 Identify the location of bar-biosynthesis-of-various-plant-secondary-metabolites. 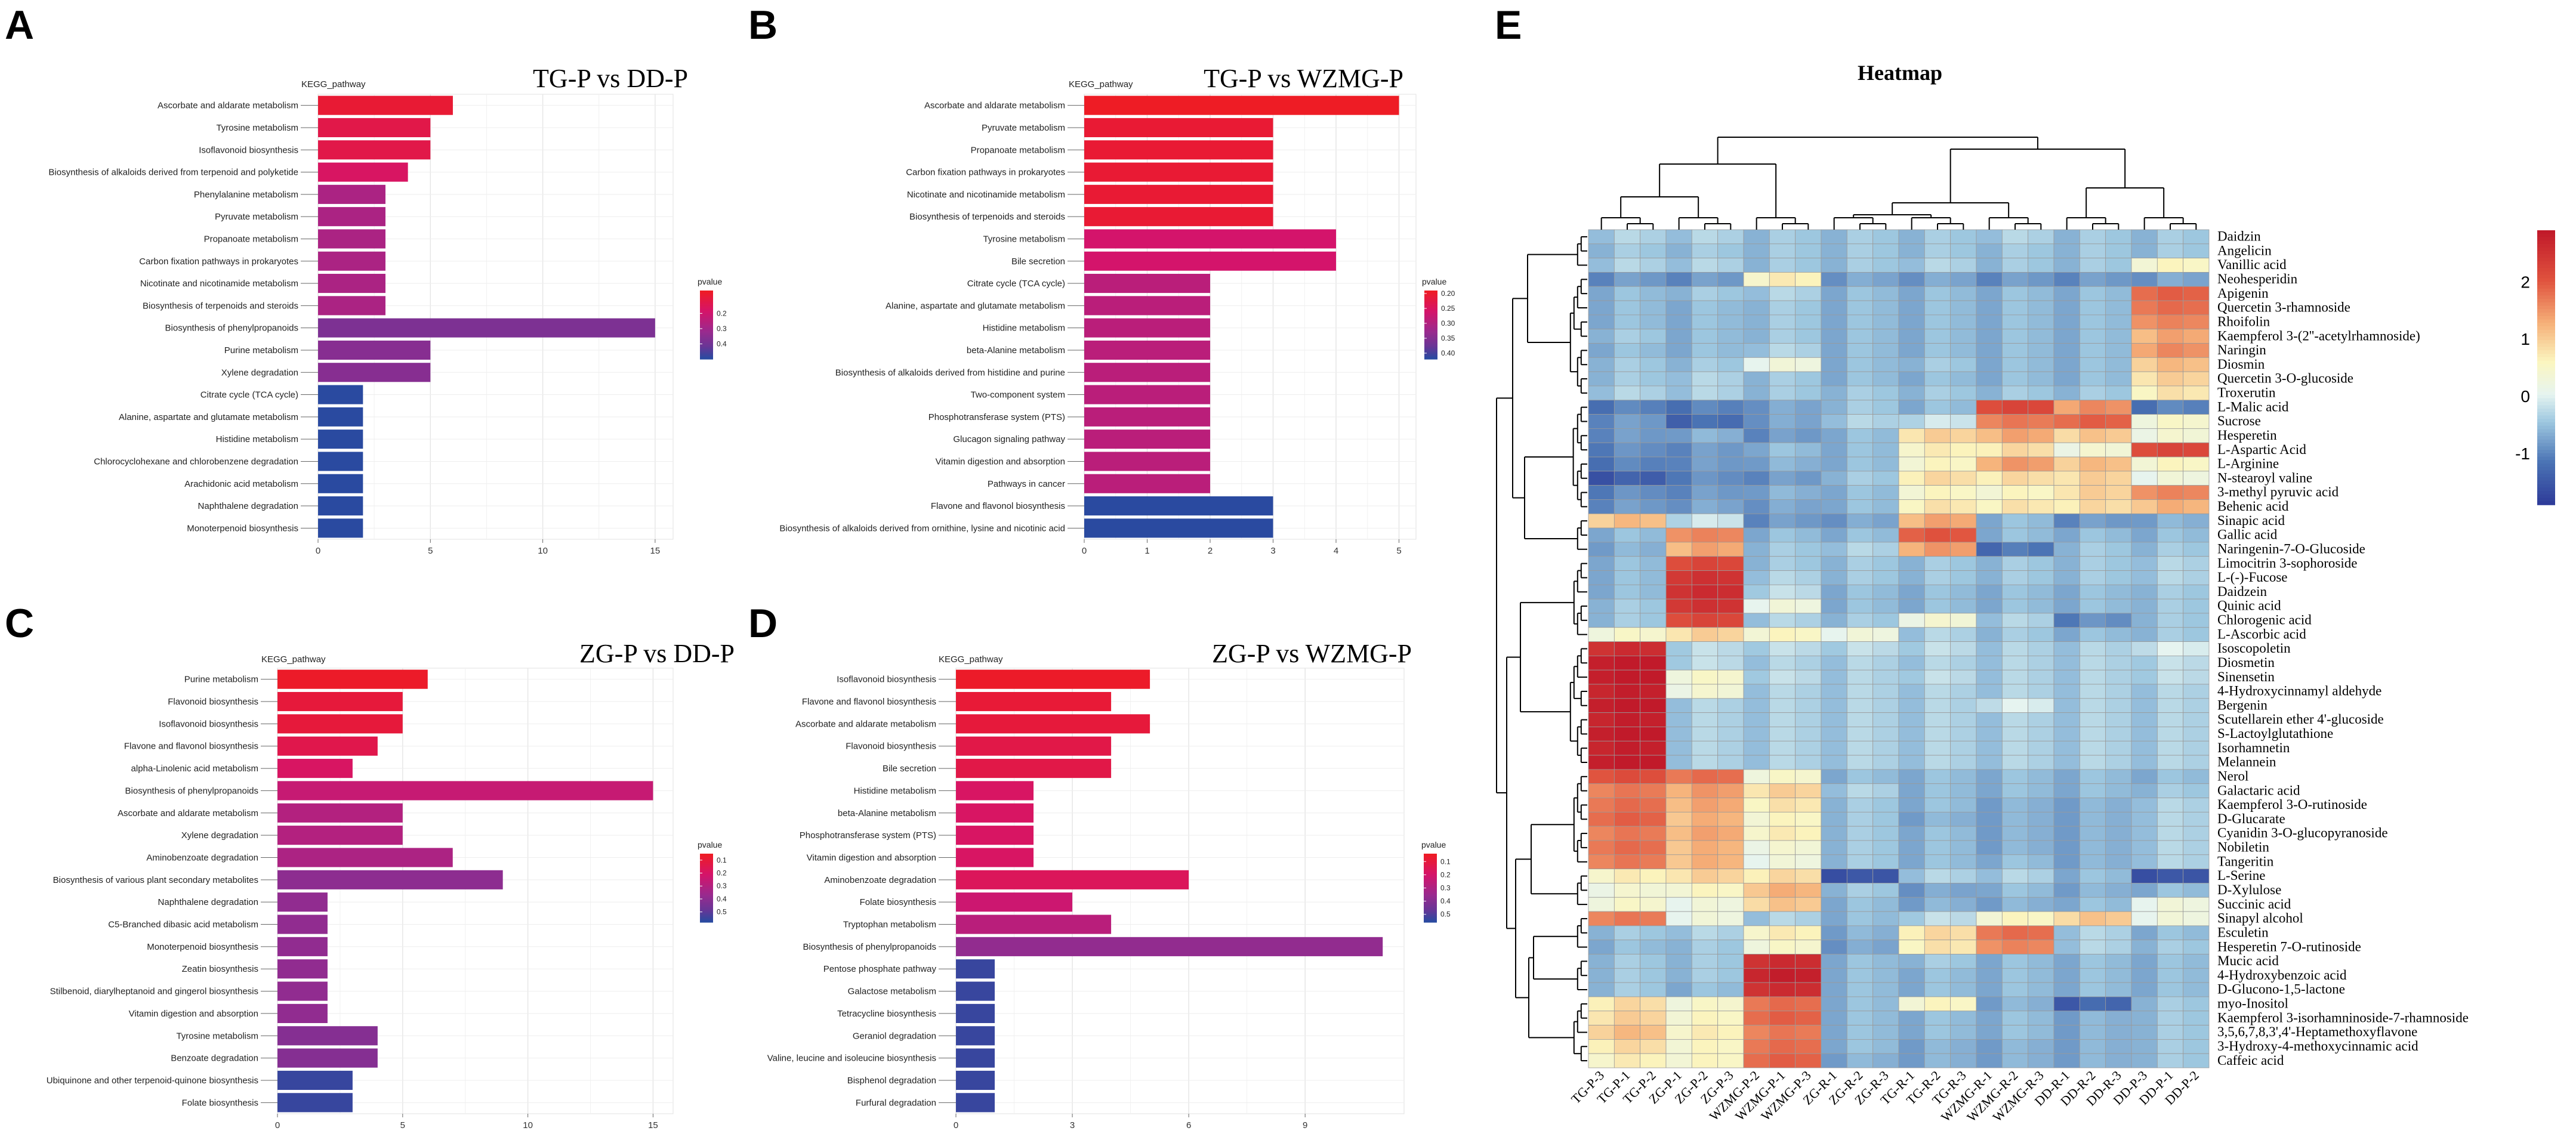
(390, 879).